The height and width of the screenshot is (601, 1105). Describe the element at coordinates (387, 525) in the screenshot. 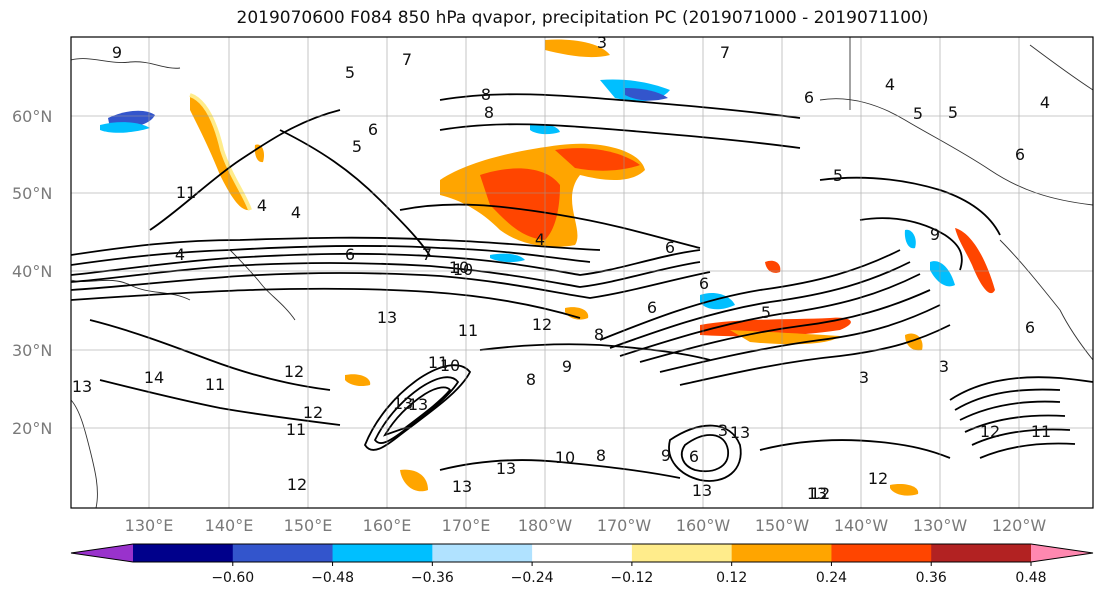

I see `lon-label-160e: 160°E` at that location.